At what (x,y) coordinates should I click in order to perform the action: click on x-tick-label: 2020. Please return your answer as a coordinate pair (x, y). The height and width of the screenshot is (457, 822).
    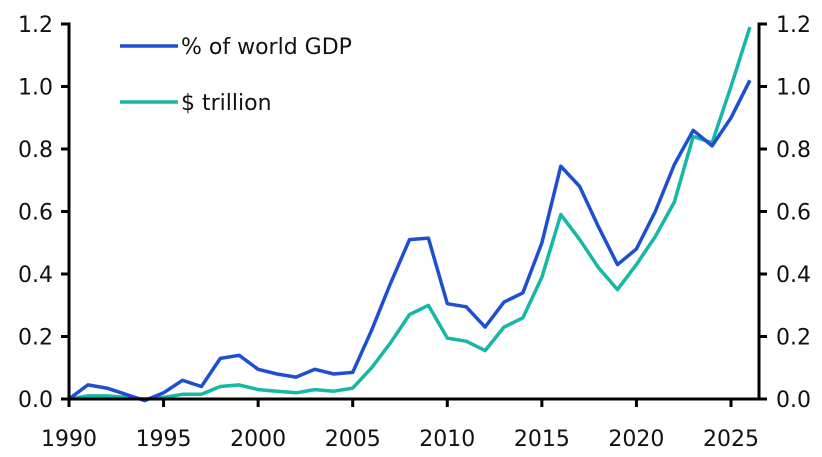
    Looking at the image, I should click on (636, 439).